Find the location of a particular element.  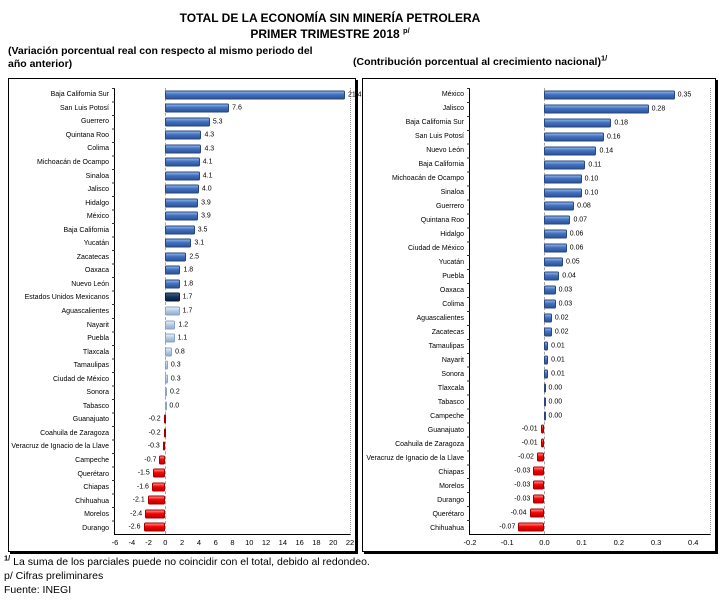

category-label: Zacatecas is located at coordinates (92, 257).